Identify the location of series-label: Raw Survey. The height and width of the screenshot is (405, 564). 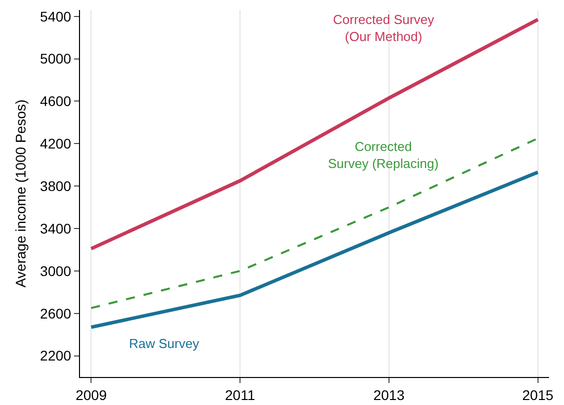
(164, 343).